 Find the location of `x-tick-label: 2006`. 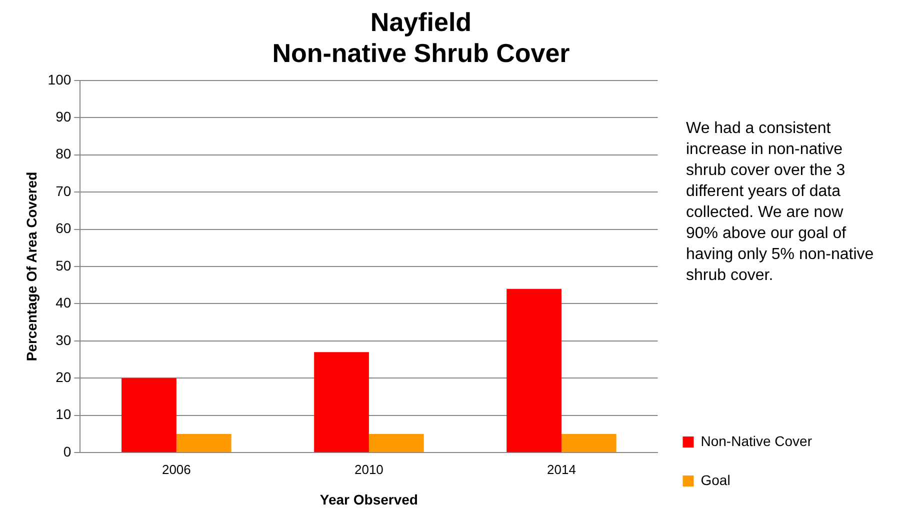

x-tick-label: 2006 is located at coordinates (176, 469).